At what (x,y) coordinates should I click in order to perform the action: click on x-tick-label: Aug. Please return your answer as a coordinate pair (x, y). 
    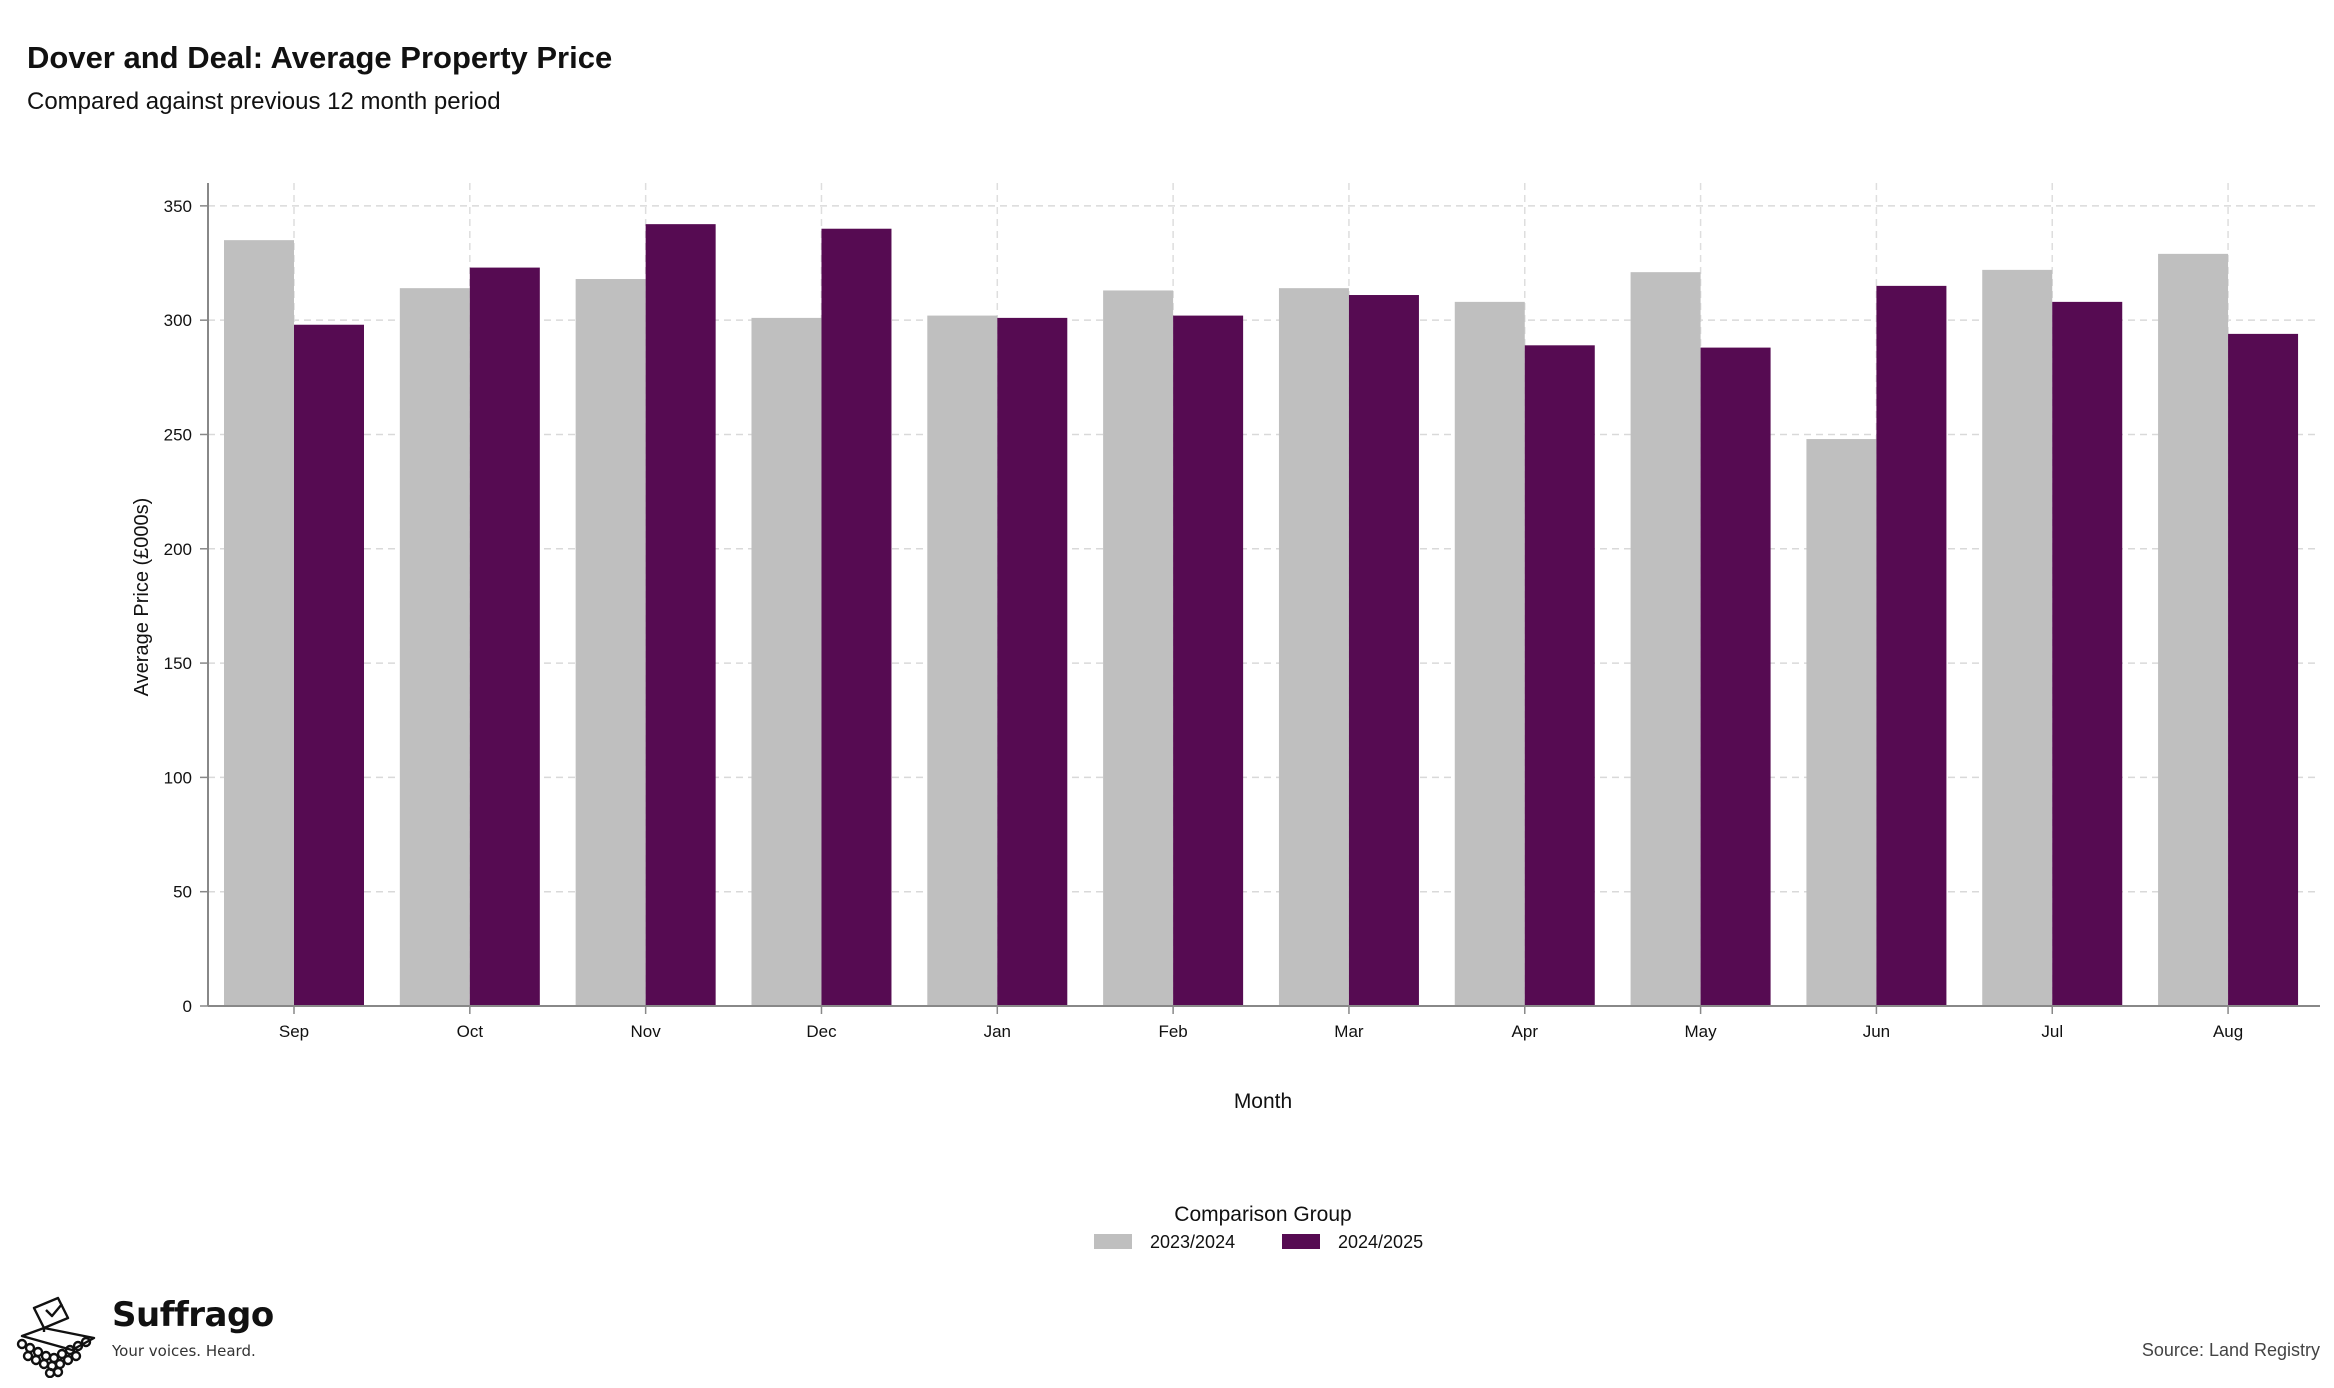
    Looking at the image, I should click on (2228, 1031).